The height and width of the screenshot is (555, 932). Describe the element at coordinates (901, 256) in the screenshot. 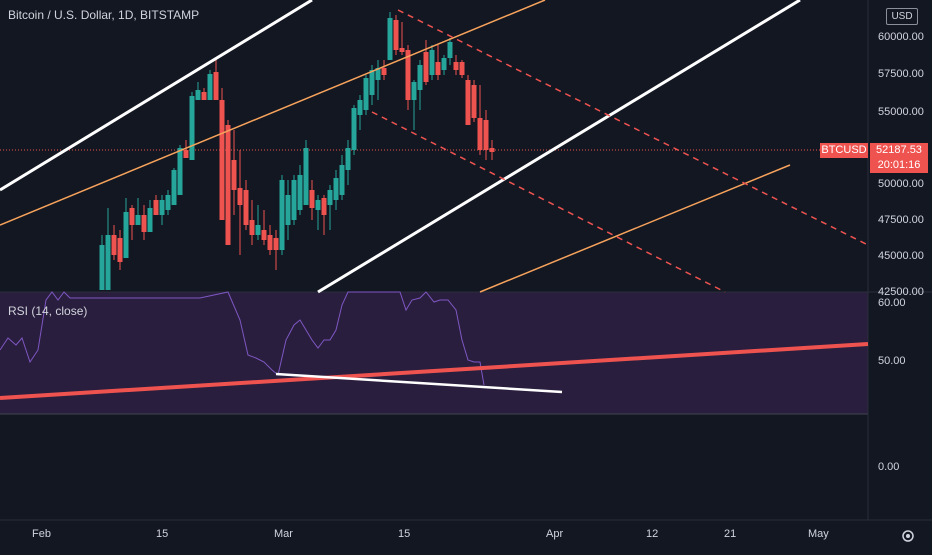

I see `price-tick: 45000.00` at that location.